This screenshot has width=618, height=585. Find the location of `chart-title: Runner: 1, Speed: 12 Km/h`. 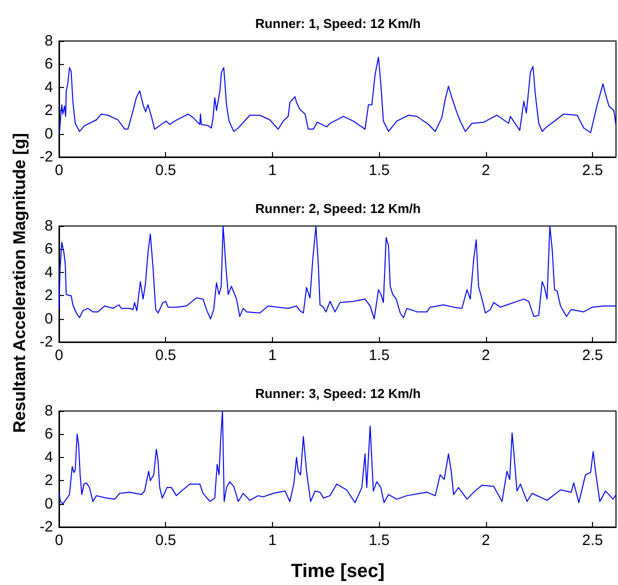

chart-title: Runner: 1, Speed: 12 Km/h is located at coordinates (338, 23).